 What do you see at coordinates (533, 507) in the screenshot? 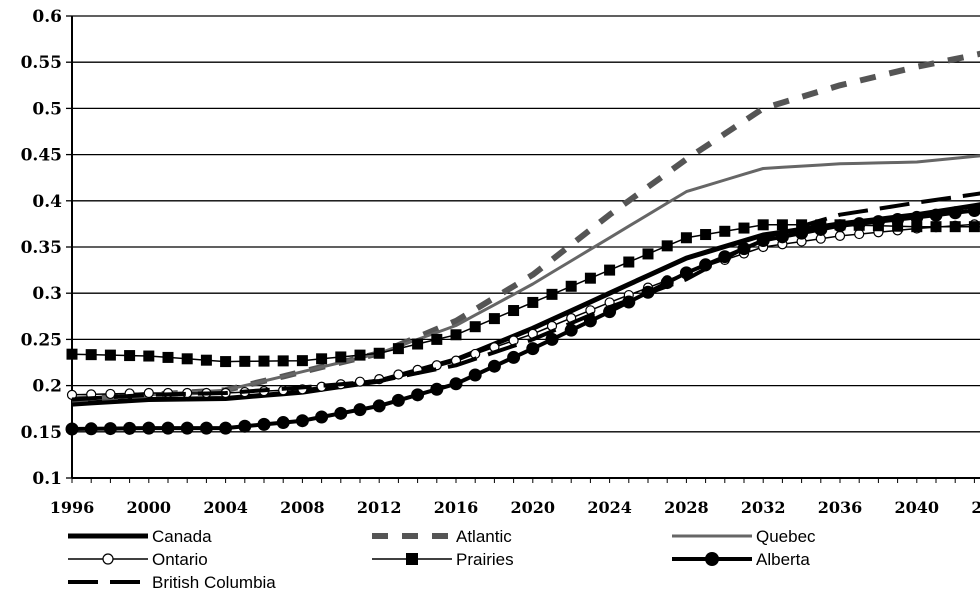
I see `x-tick-label: 2020` at bounding box center [533, 507].